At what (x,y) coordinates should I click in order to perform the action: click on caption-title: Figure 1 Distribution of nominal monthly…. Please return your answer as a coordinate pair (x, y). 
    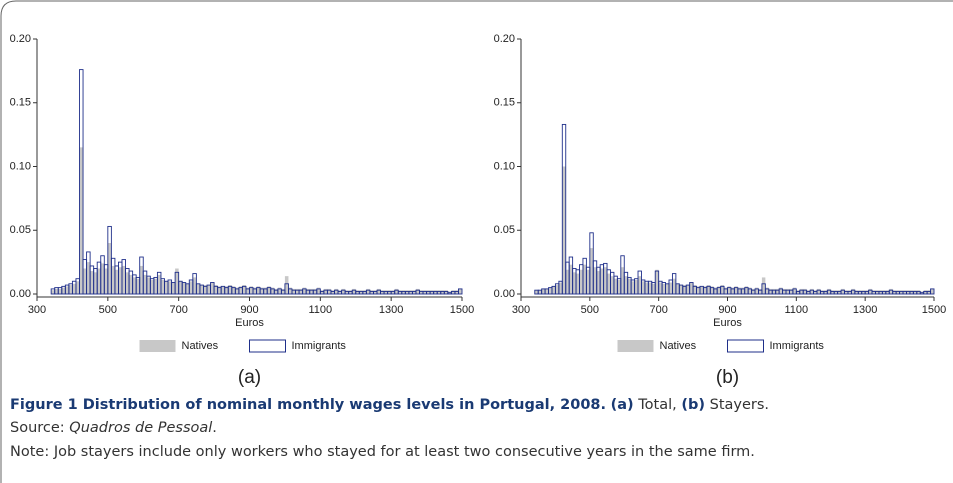
    Looking at the image, I should click on (308, 405).